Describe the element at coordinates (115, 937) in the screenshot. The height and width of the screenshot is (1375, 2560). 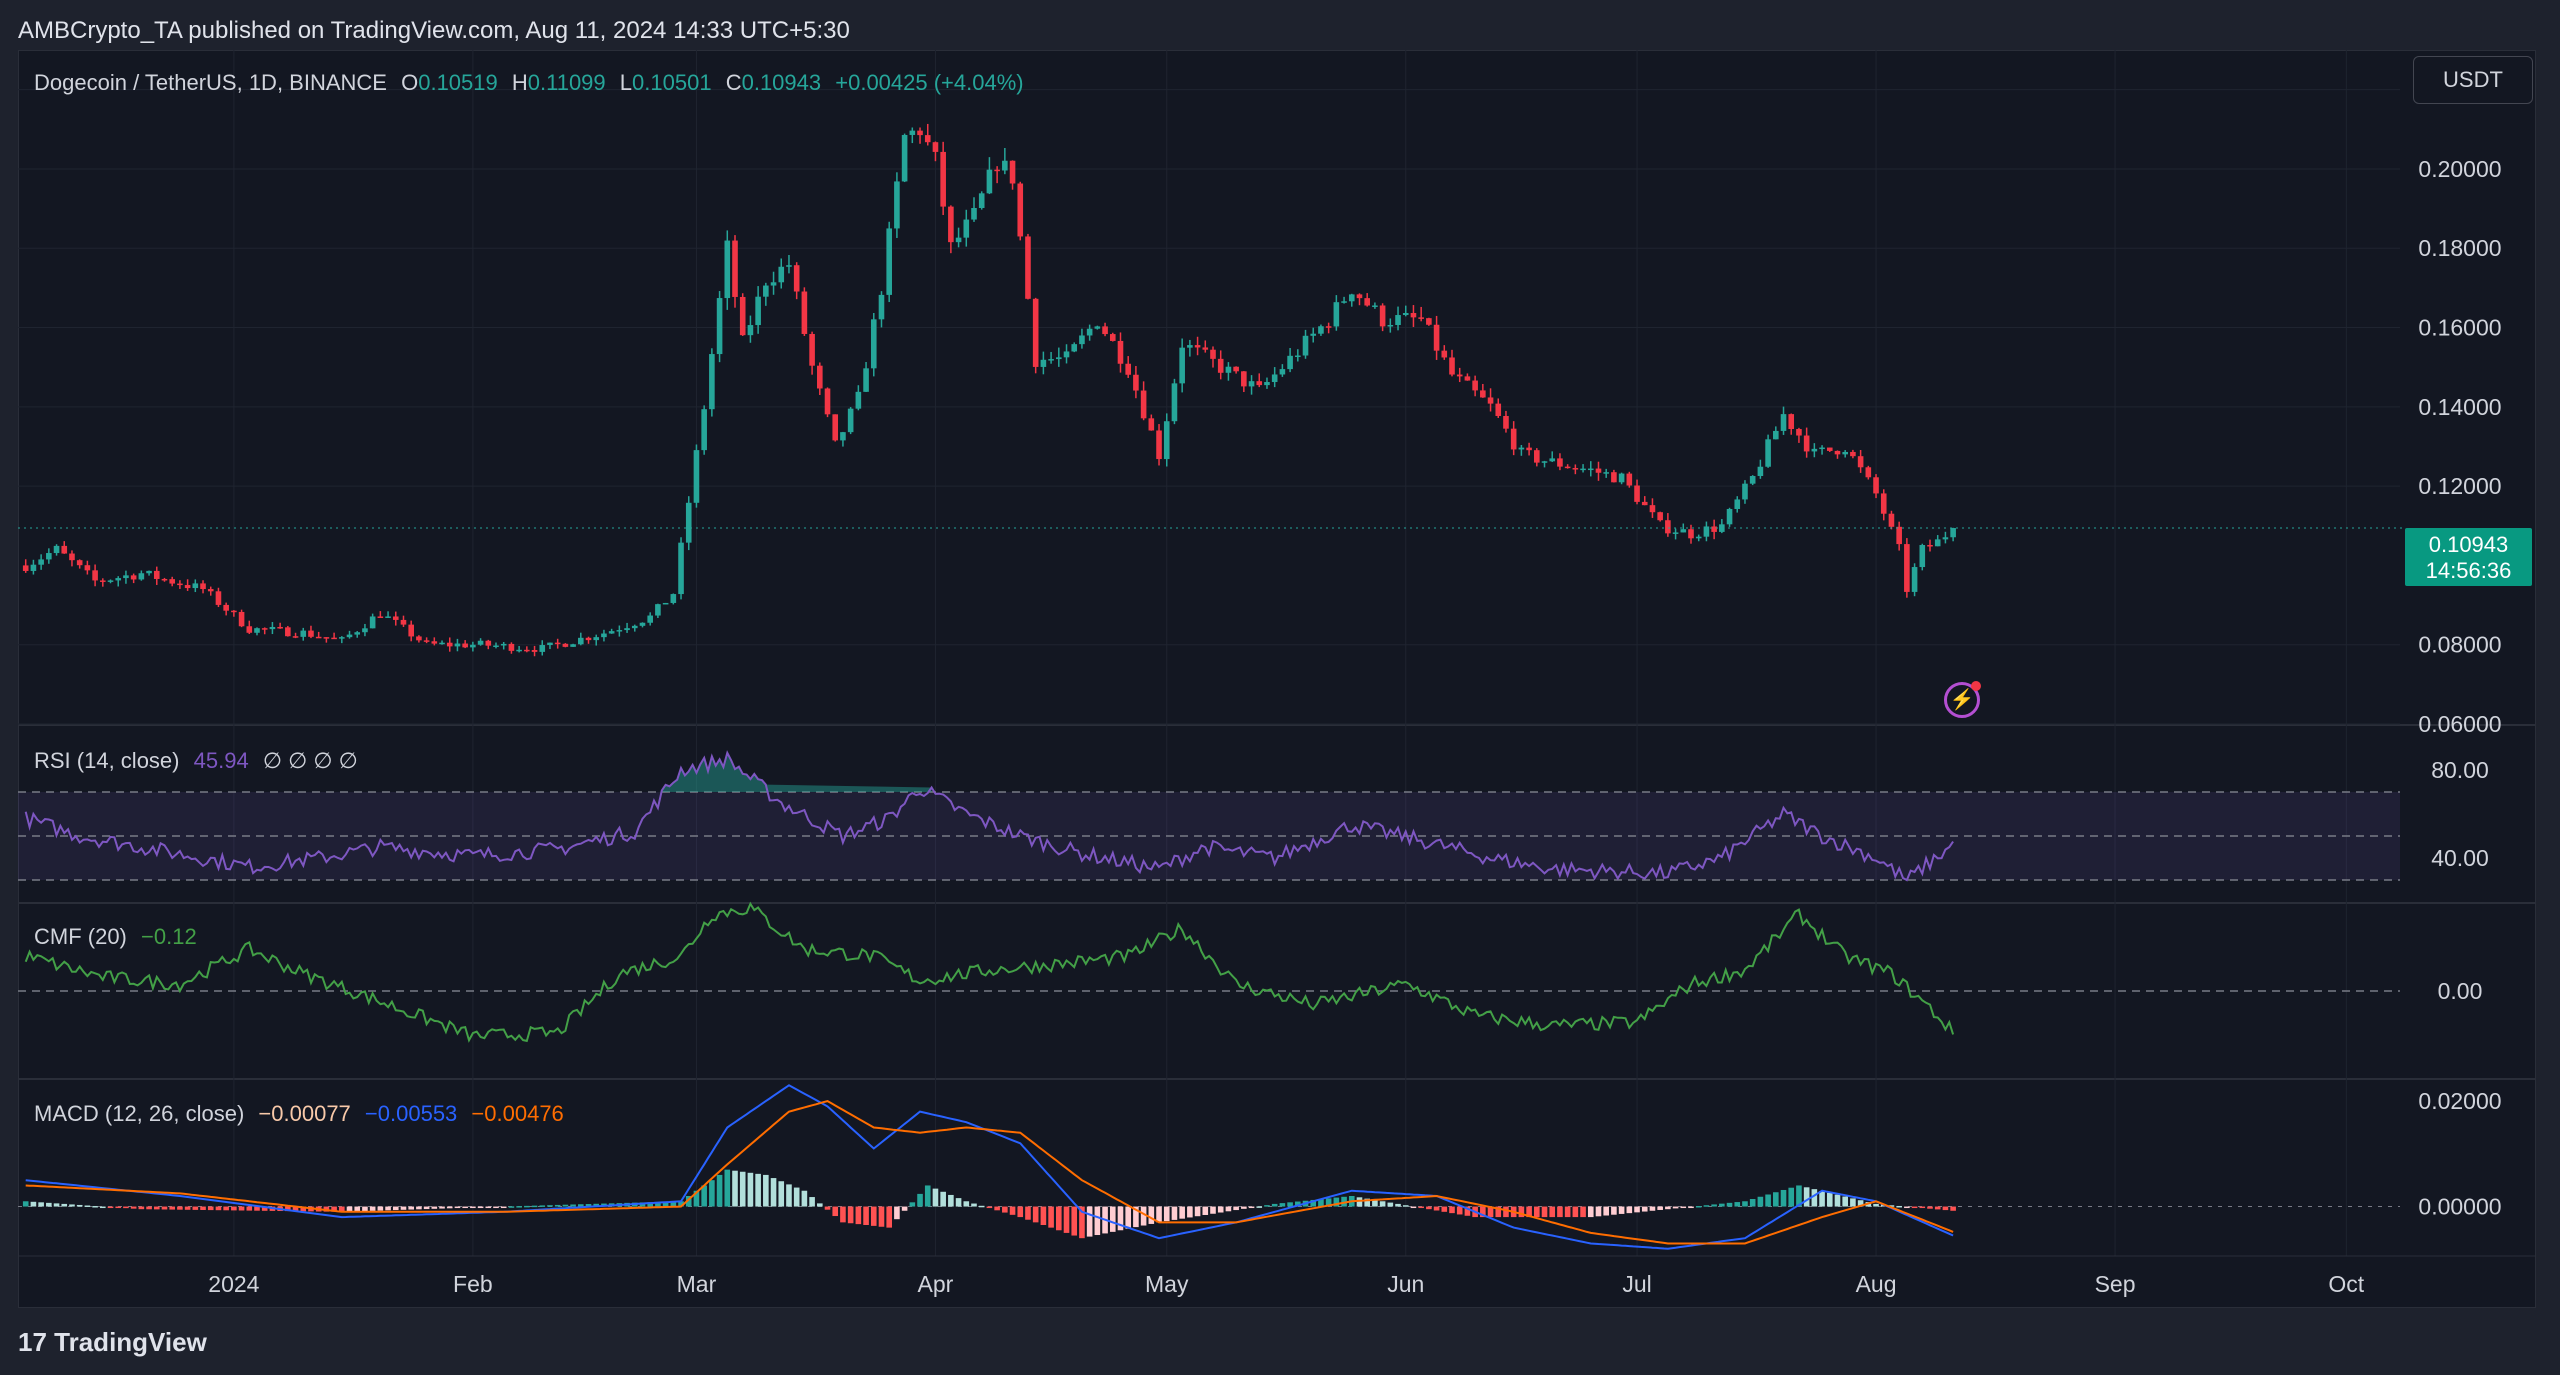
I see `cmf-legend: CMF (20) −0.12` at that location.